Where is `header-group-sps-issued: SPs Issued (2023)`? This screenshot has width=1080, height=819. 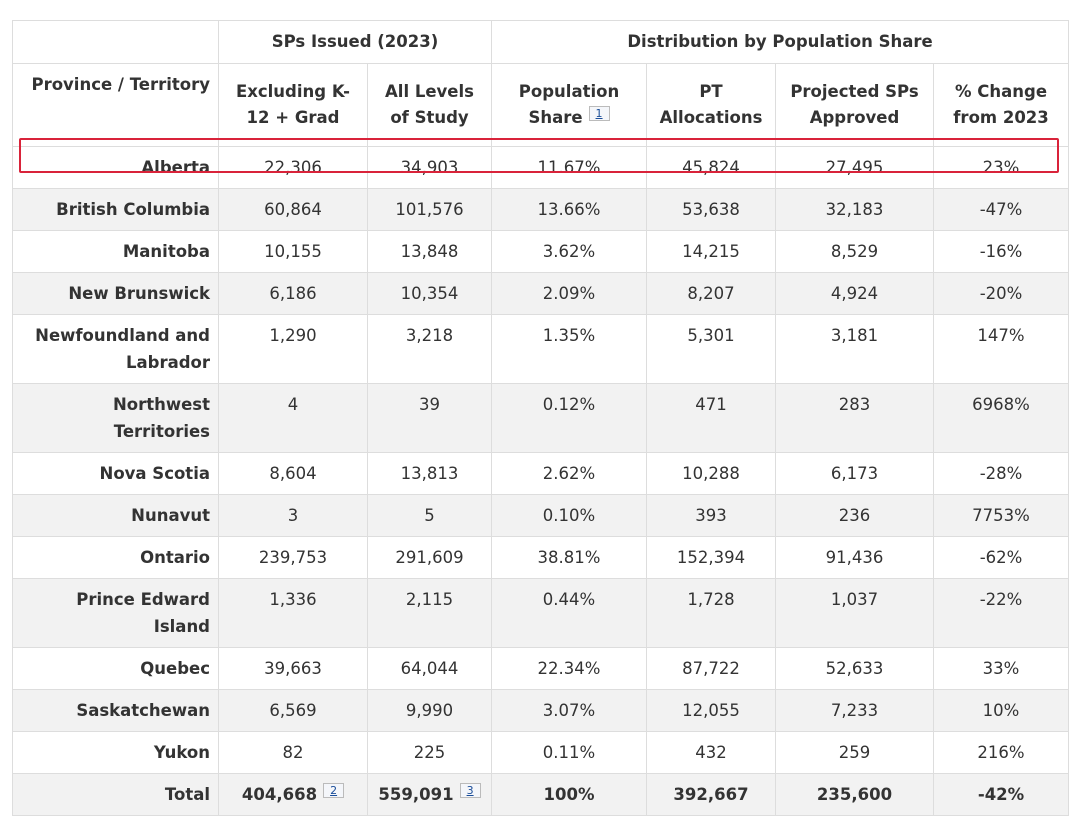 header-group-sps-issued: SPs Issued (2023) is located at coordinates (355, 42).